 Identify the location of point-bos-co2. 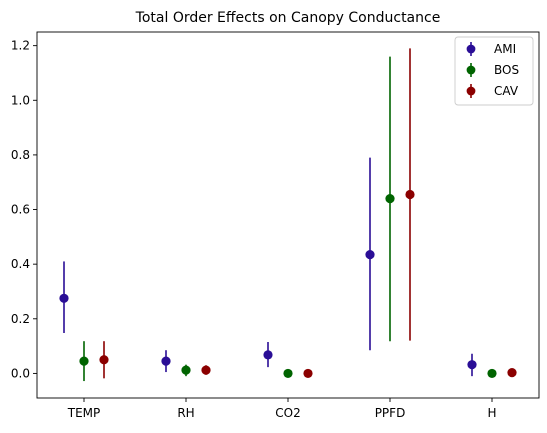
(288, 373).